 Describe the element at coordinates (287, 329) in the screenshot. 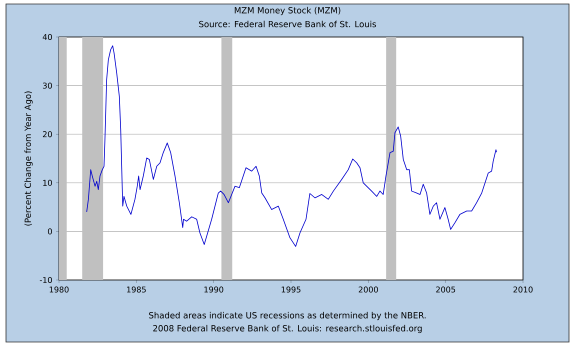

I see `text: 2008 Federal Reserve Bank of St. Louis: research.stlouisfed.org` at that location.